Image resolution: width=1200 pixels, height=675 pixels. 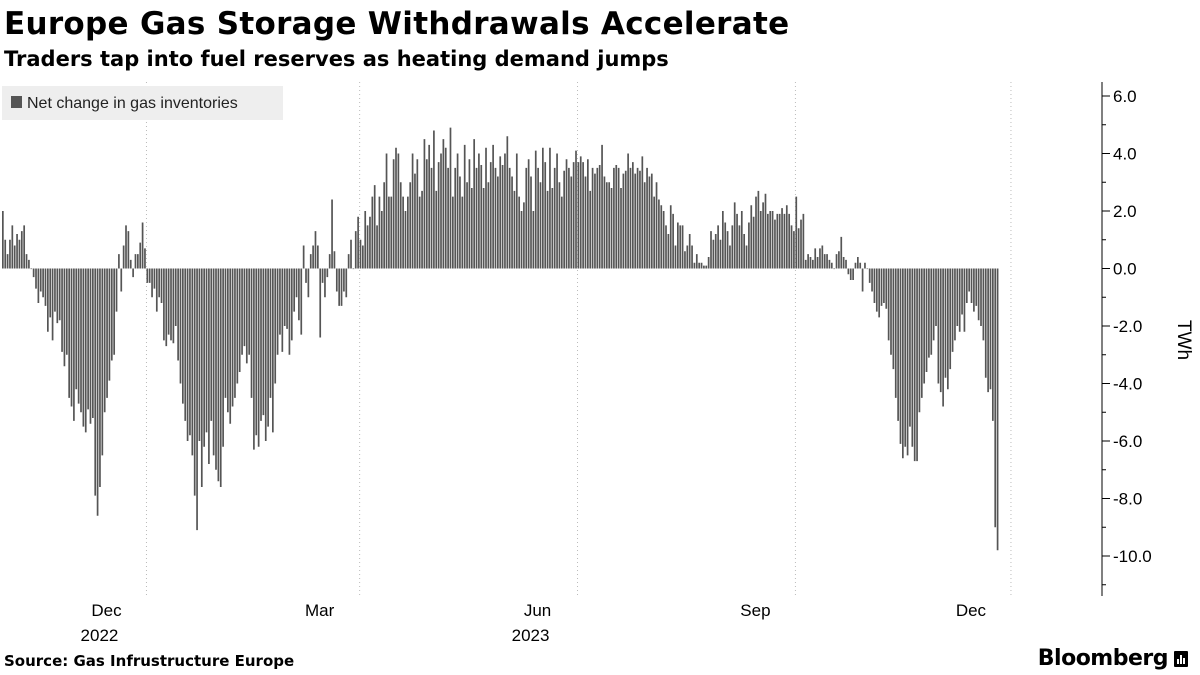 I want to click on y-tick-label: 2.0, so click(x=1125, y=211).